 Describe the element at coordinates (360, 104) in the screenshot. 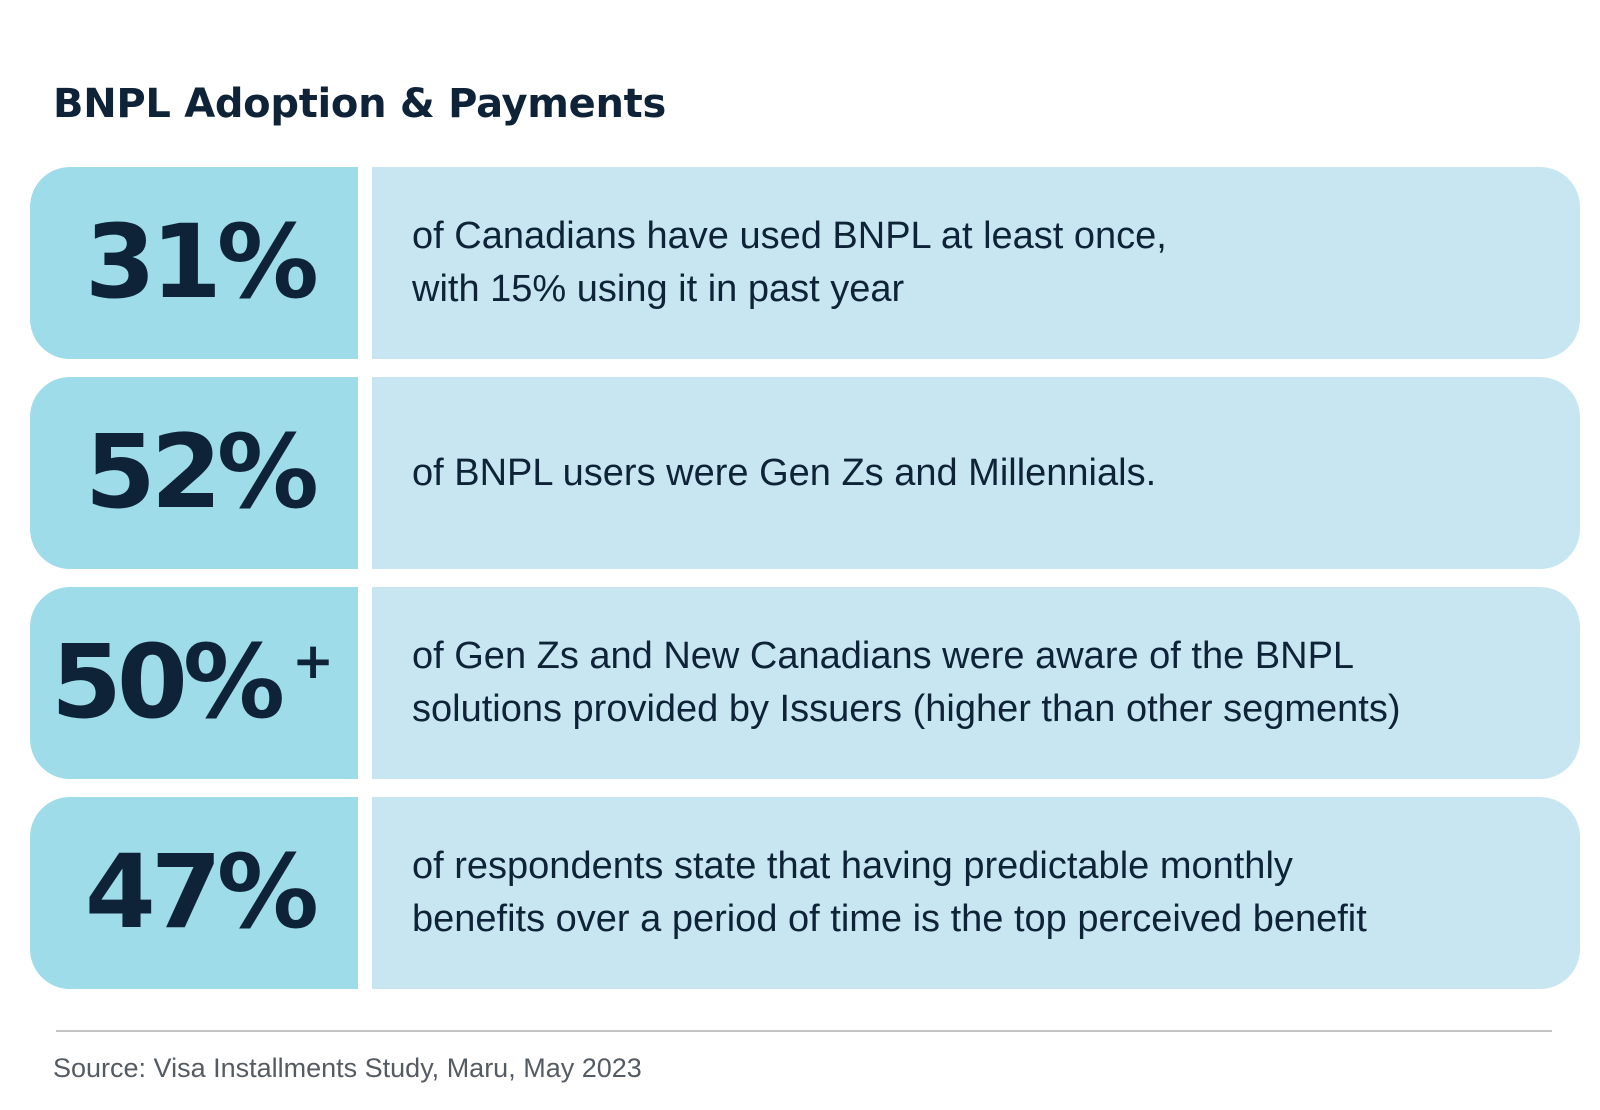

I see `page-title: BNPL Adoption & Payments` at that location.